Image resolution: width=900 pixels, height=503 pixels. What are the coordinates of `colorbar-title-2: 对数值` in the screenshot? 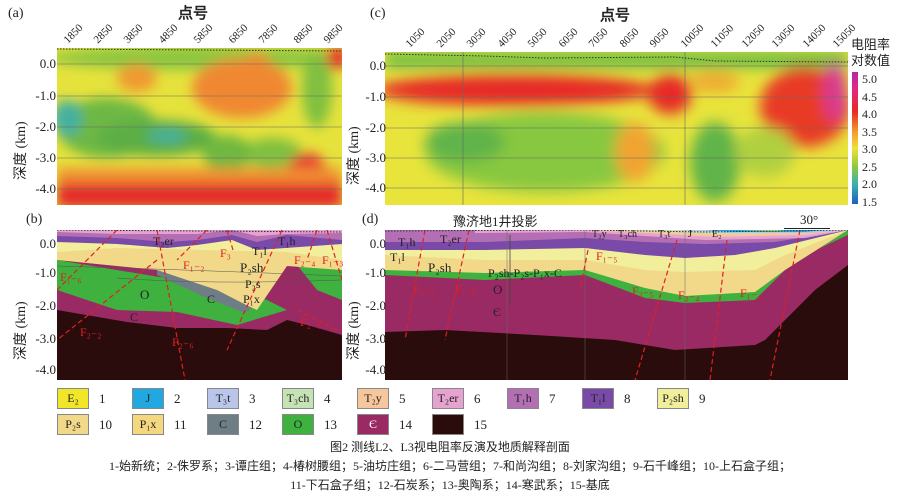 It's located at (871, 60).